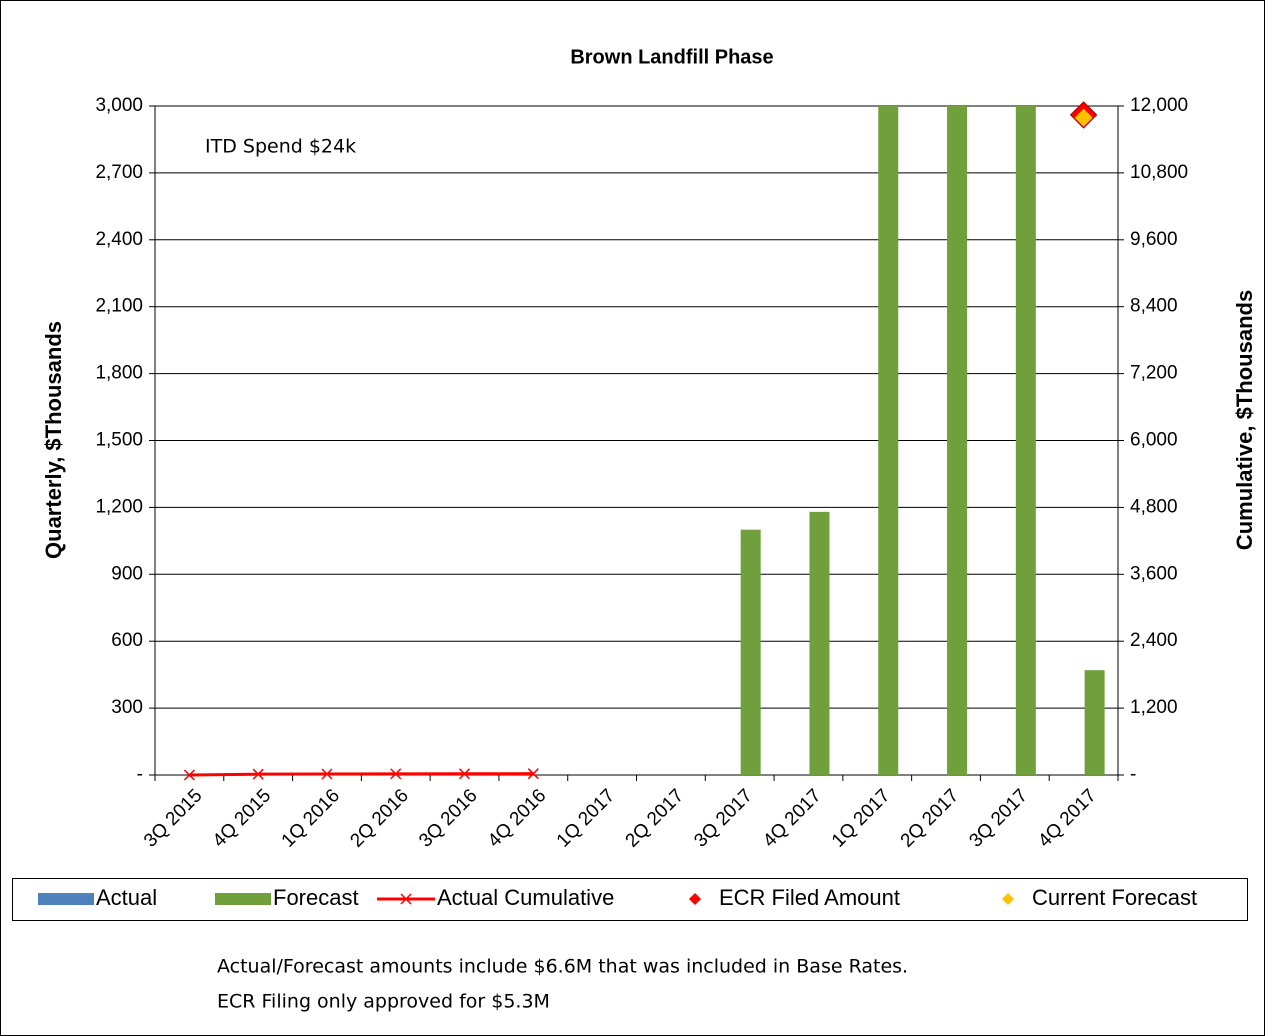 Image resolution: width=1265 pixels, height=1036 pixels. I want to click on y-axis-label: Quarterly, $Thousands, so click(53, 440).